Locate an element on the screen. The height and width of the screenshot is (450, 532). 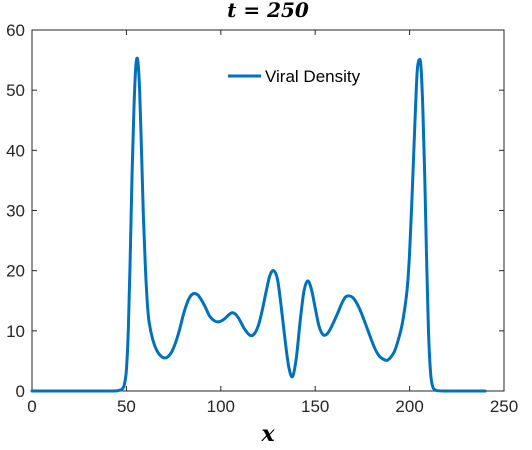
y-tick-label: 60 is located at coordinates (15, 30).